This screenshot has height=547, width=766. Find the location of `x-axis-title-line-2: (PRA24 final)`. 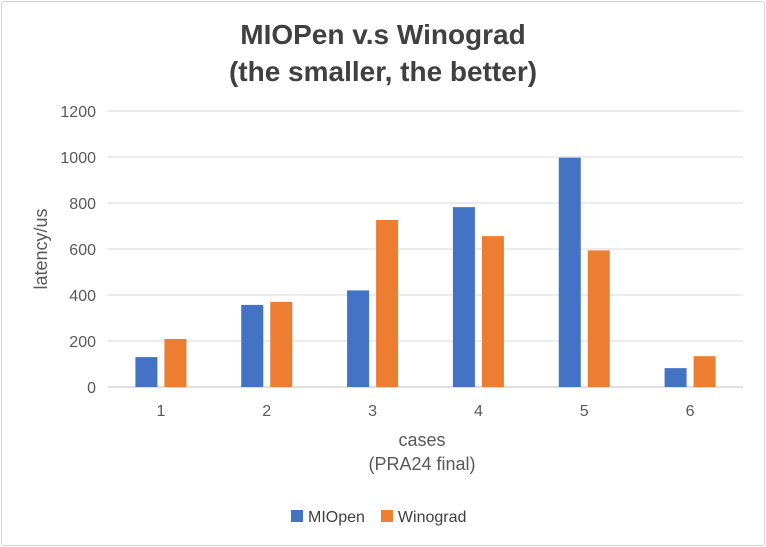

x-axis-title-line-2: (PRA24 final) is located at coordinates (421, 464).